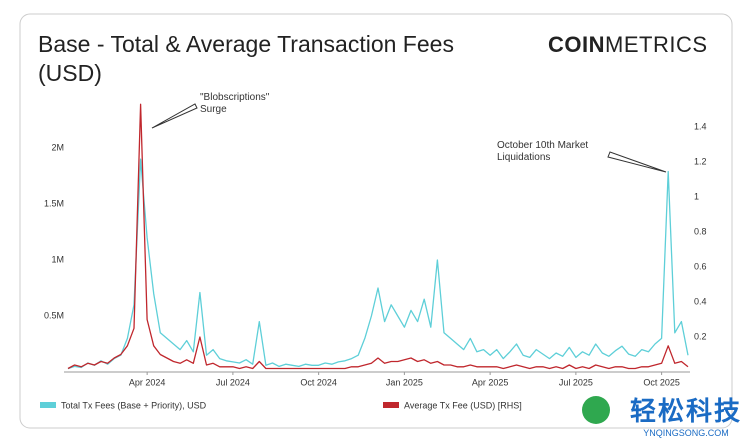  What do you see at coordinates (661, 382) in the screenshot?
I see `x-tick-label: Oct 2025` at bounding box center [661, 382].